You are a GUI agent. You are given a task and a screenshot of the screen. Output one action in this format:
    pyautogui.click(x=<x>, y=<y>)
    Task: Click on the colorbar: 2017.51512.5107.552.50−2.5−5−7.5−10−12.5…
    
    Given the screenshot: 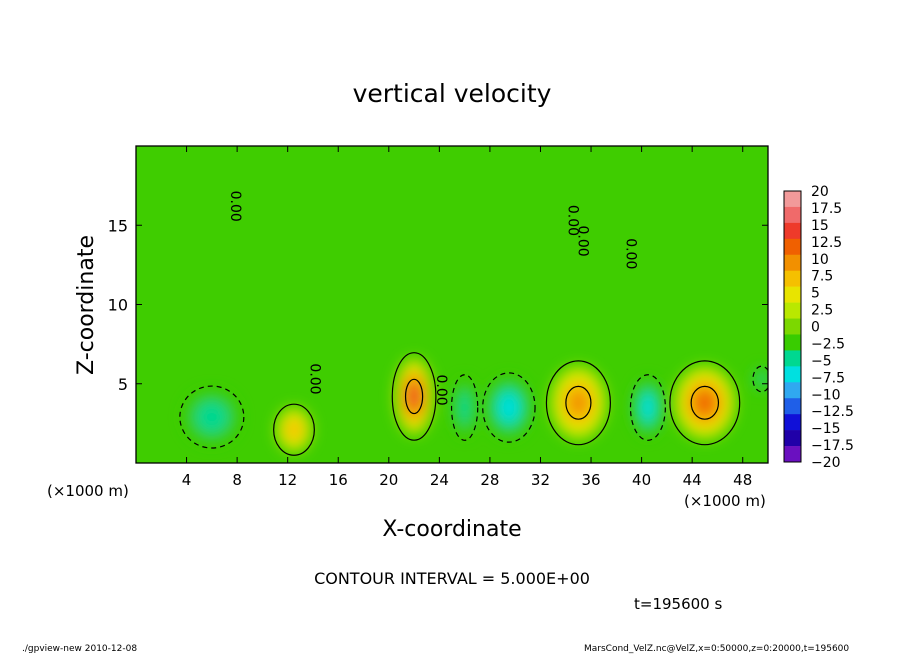 What is the action you would take?
    pyautogui.click(x=818, y=327)
    